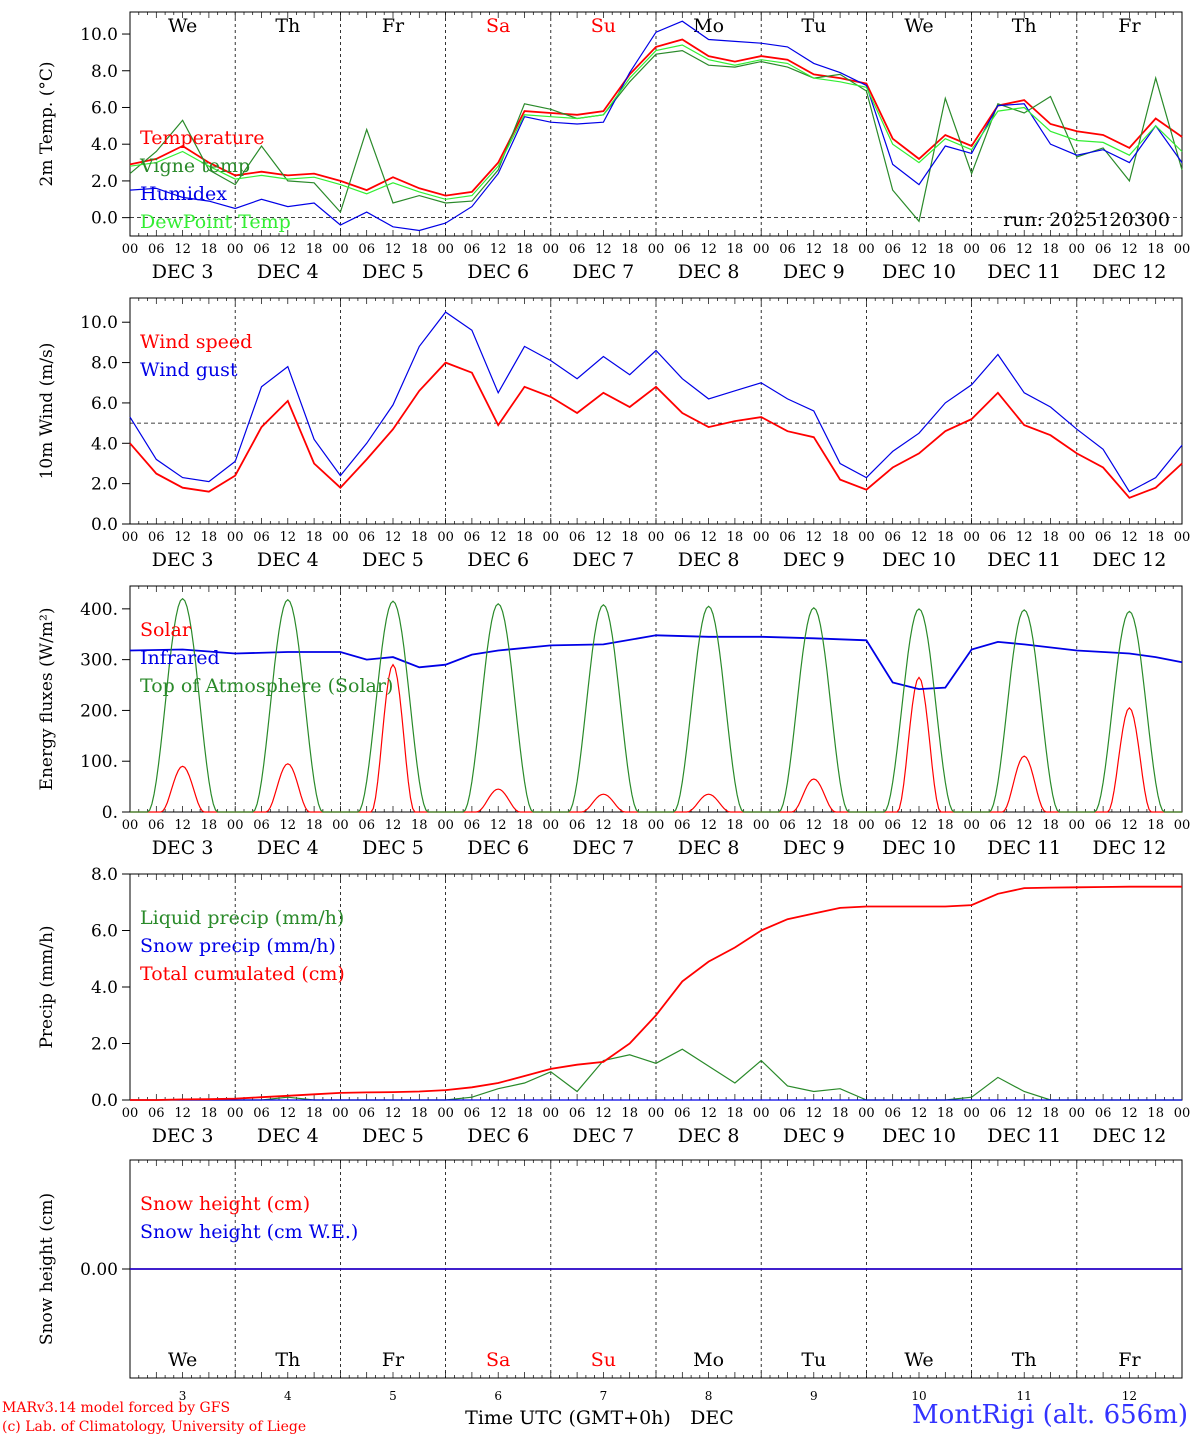 The image size is (1194, 1440). I want to click on weekday-label: Tu, so click(813, 26).